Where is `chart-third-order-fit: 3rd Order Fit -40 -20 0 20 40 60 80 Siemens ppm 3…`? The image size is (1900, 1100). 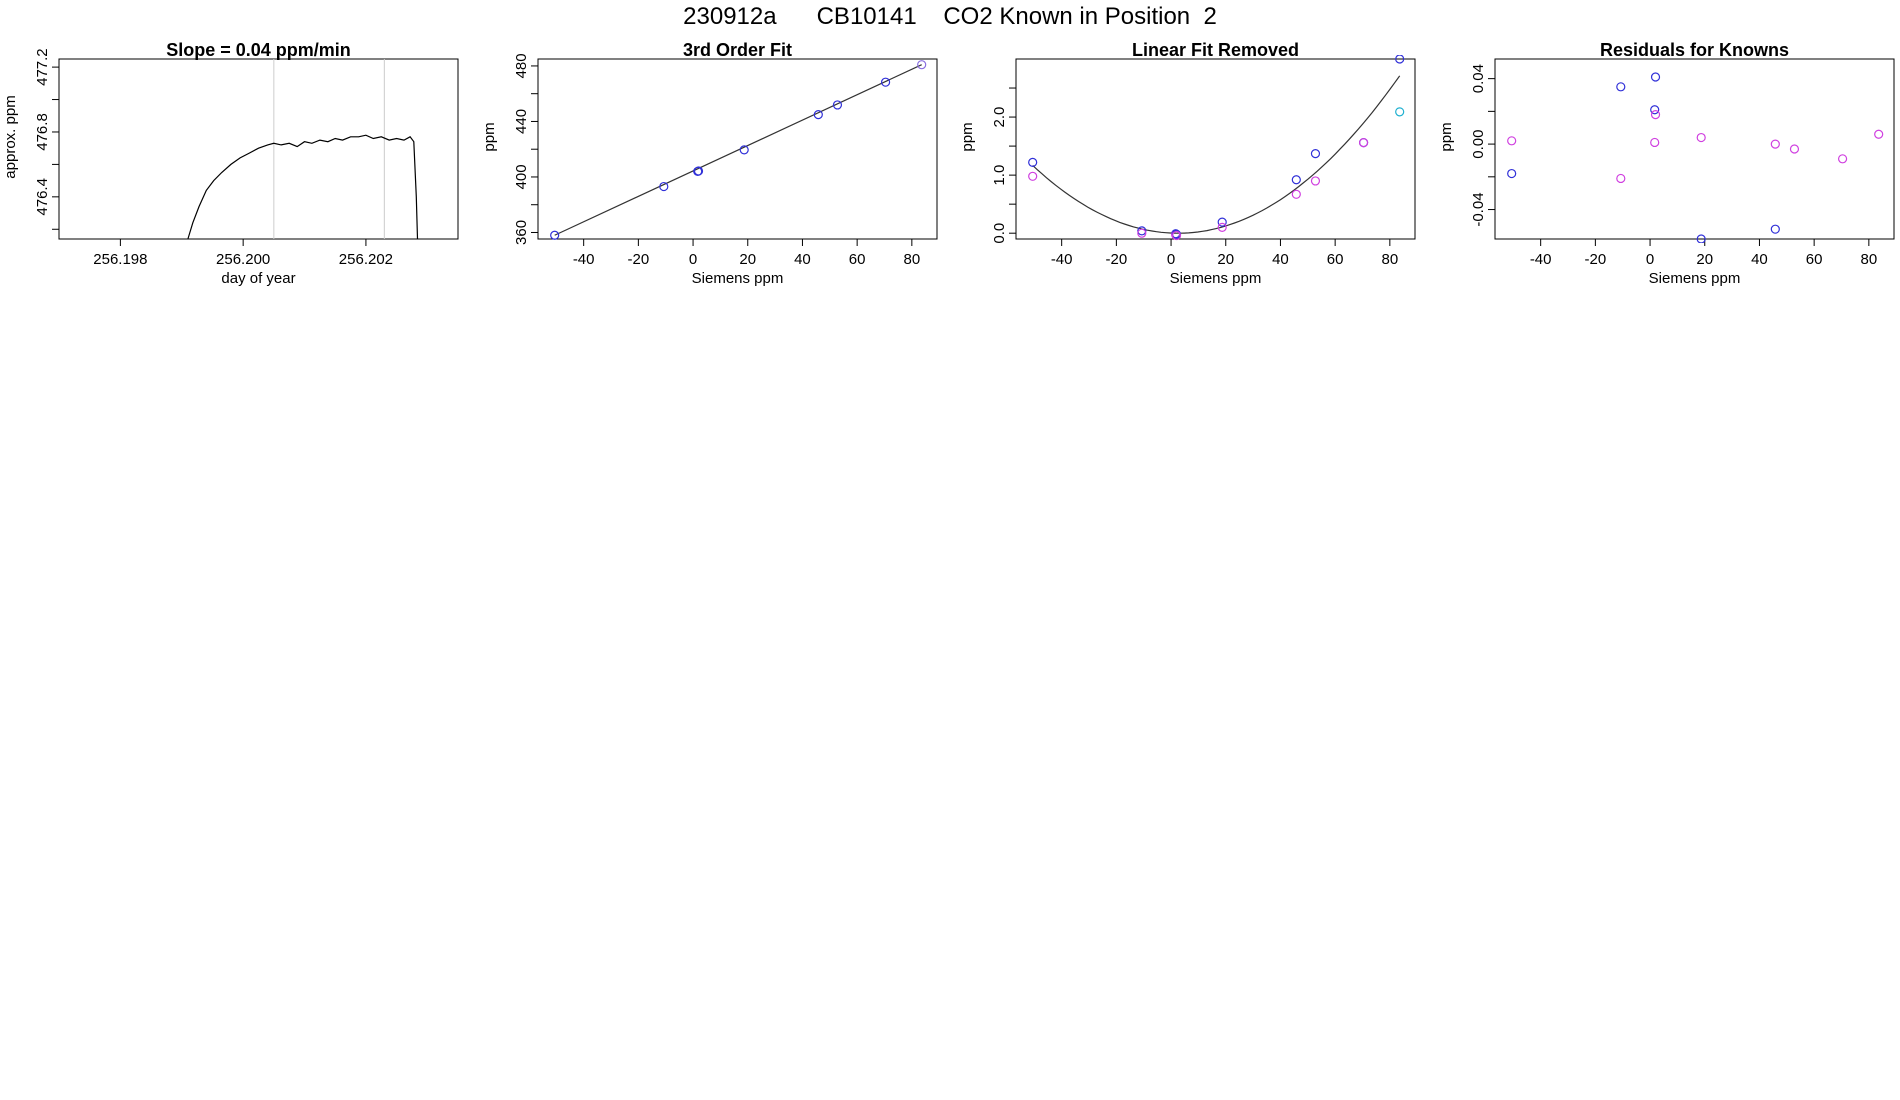 chart-third-order-fit: 3rd Order Fit -40 -20 0 20 40 60 80 Siemens ppm 3… is located at coordinates (709, 163).